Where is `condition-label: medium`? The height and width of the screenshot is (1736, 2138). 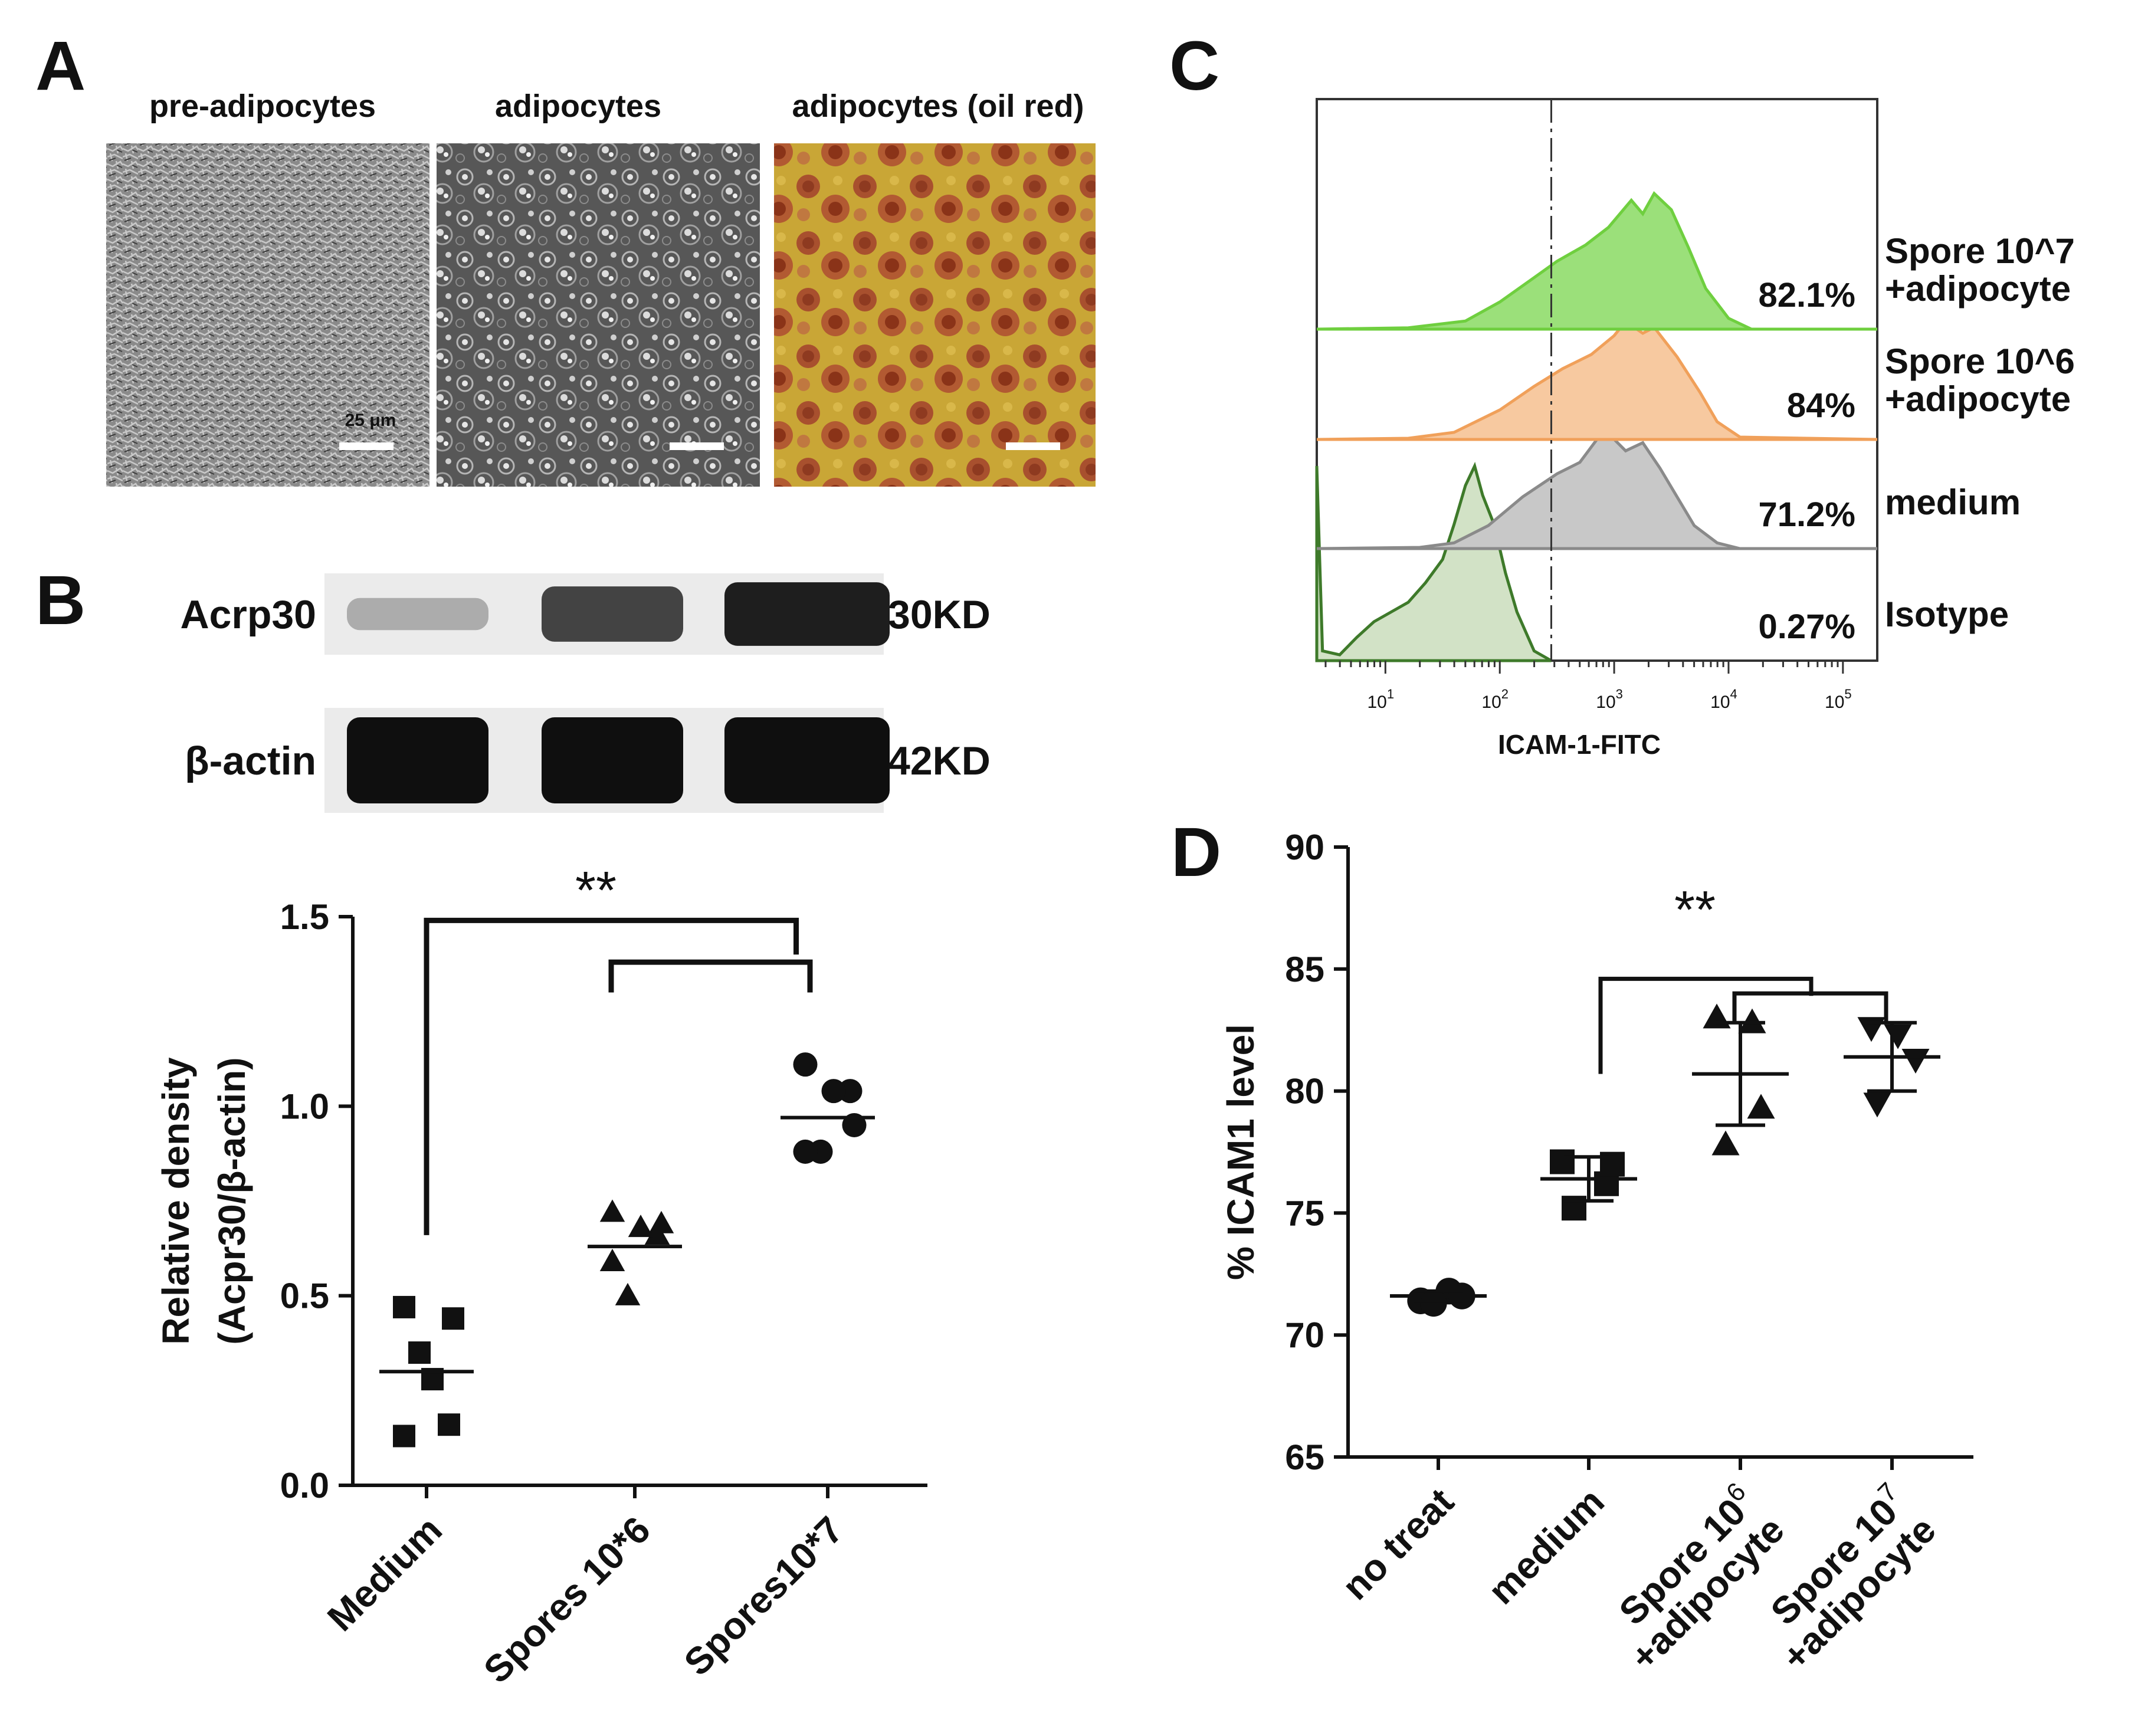 condition-label: medium is located at coordinates (1953, 502).